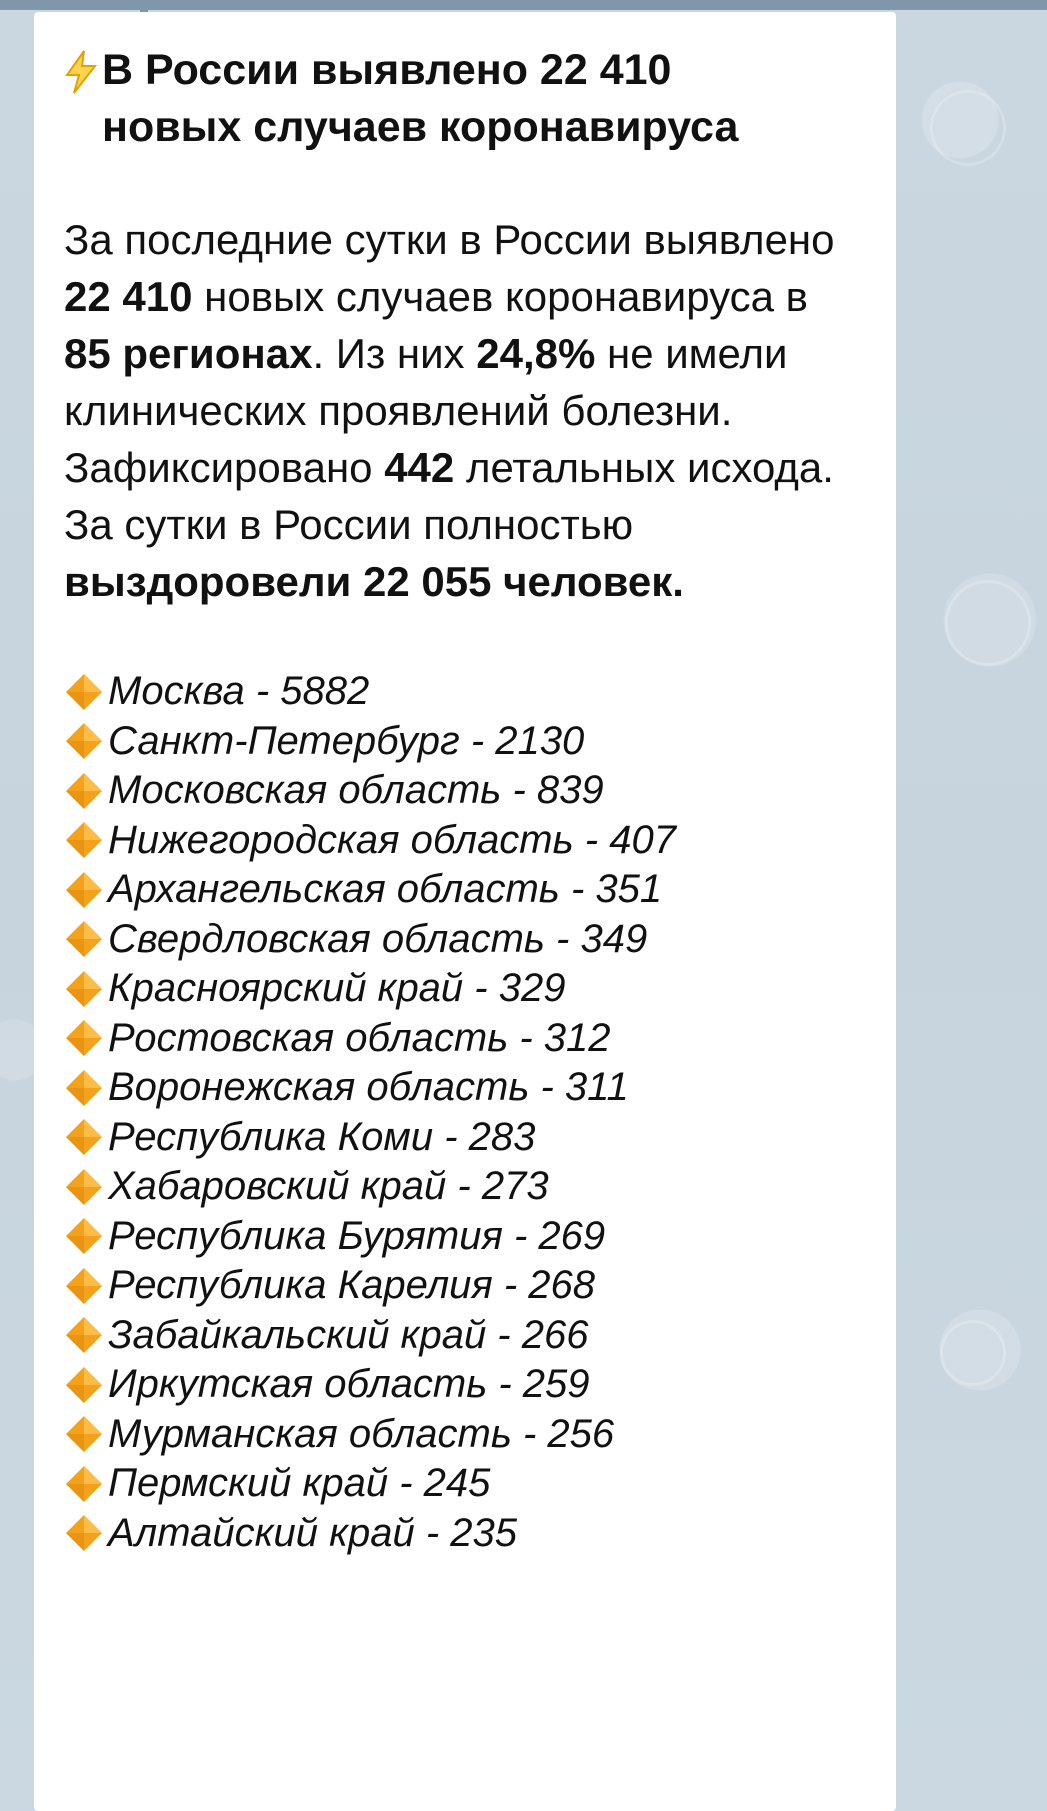  What do you see at coordinates (392, 839) in the screenshot?
I see `region-label: Нижегородская область - 407` at bounding box center [392, 839].